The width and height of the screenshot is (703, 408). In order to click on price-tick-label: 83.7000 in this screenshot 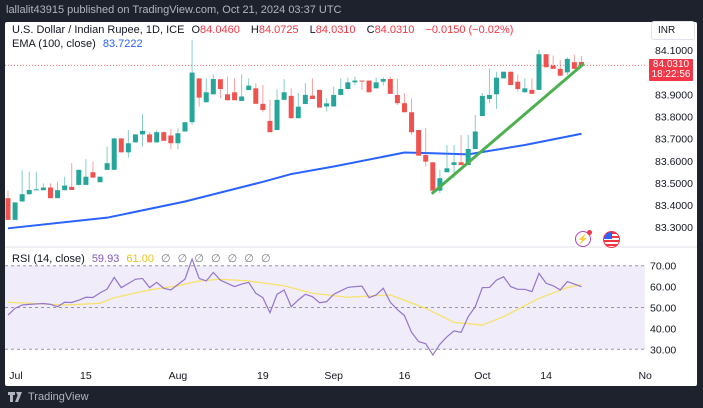, I will do `click(674, 140)`.